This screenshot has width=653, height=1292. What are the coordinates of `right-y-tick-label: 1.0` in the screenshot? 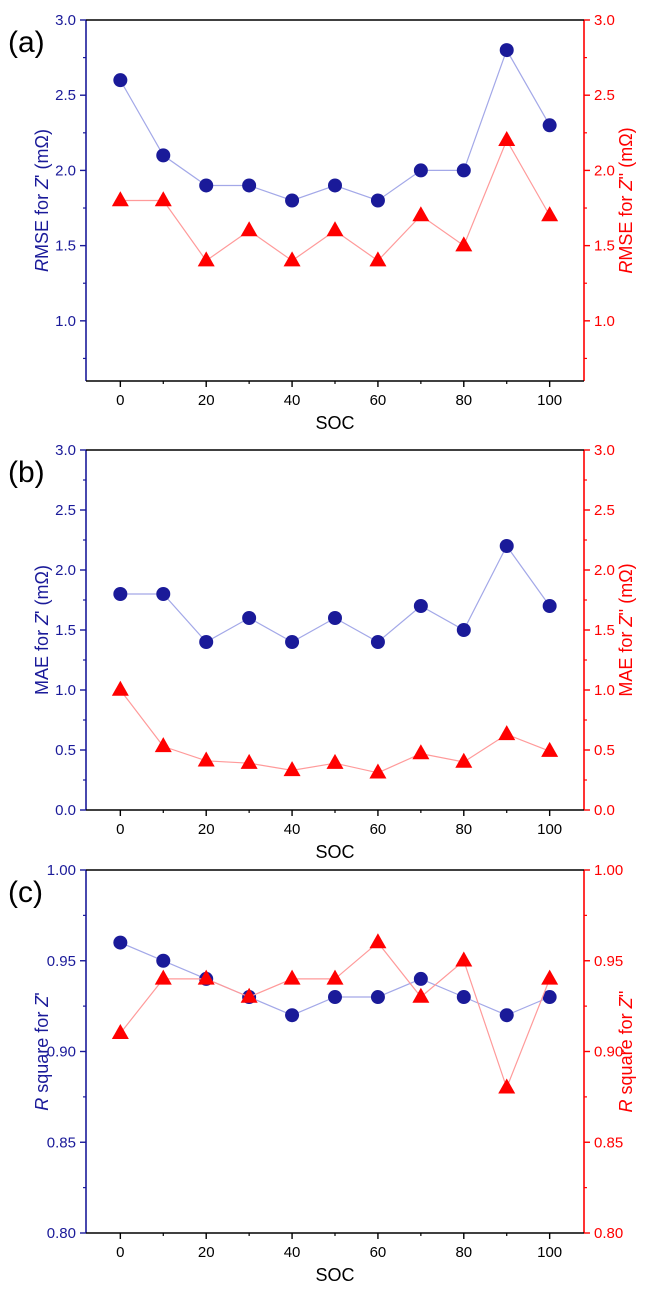 It's located at (604, 321).